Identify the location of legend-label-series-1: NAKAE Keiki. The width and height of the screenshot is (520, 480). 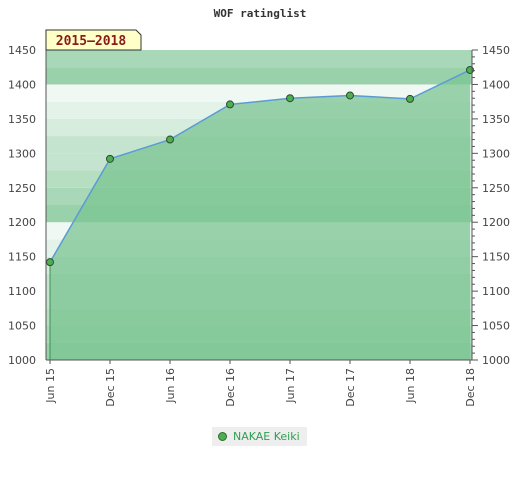
(266, 436).